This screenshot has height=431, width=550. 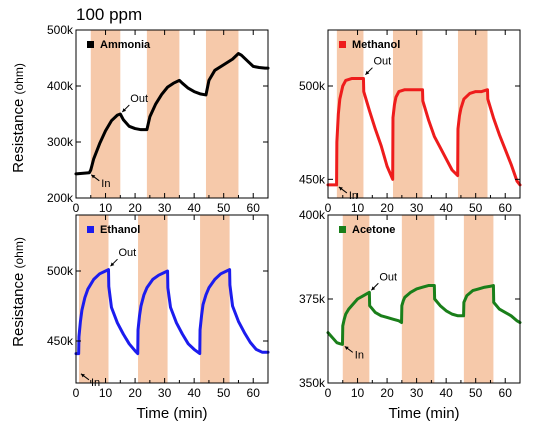 What do you see at coordinates (342, 229) in the screenshot?
I see `acetone-legend-marker` at bounding box center [342, 229].